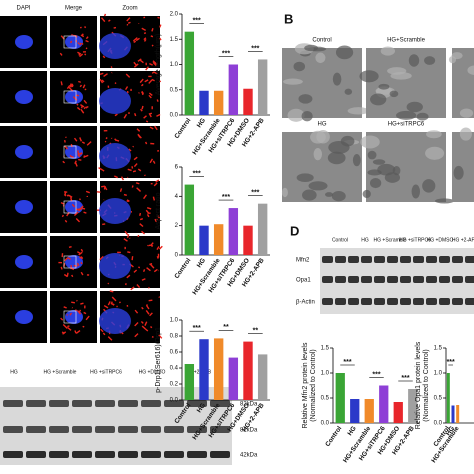  What do you see at coordinates (177, 197) in the screenshot?
I see `y-tick-label: 4` at bounding box center [177, 197].